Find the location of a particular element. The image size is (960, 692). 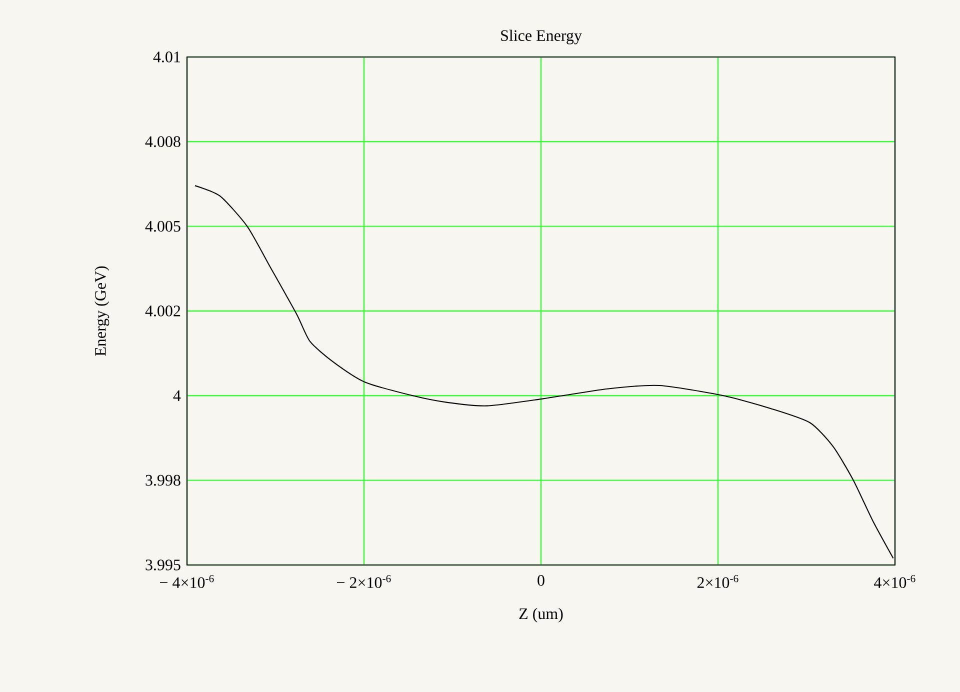

y-tick-label: 4.01 is located at coordinates (166, 57).